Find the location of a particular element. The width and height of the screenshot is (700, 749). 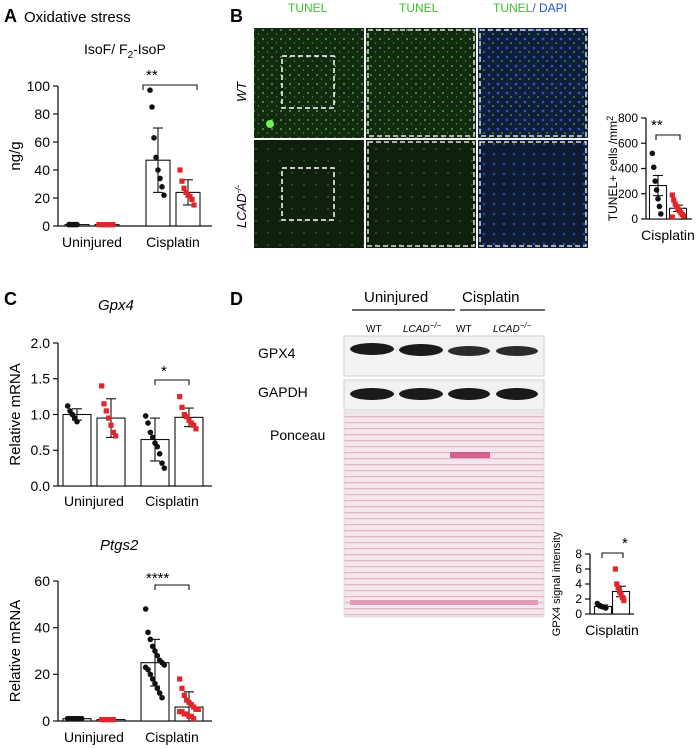

tunel-col-label-1: TUNEL is located at coordinates (308, 8).